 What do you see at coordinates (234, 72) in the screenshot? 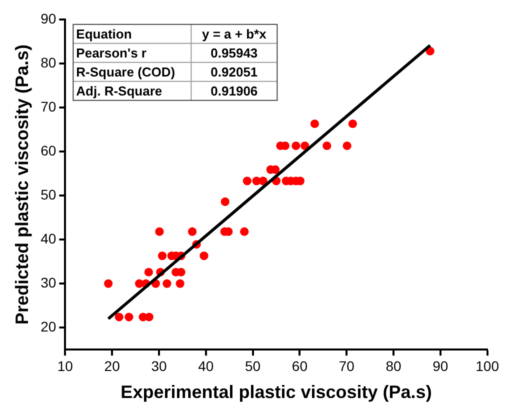
I see `annotation: 0.92051` at bounding box center [234, 72].